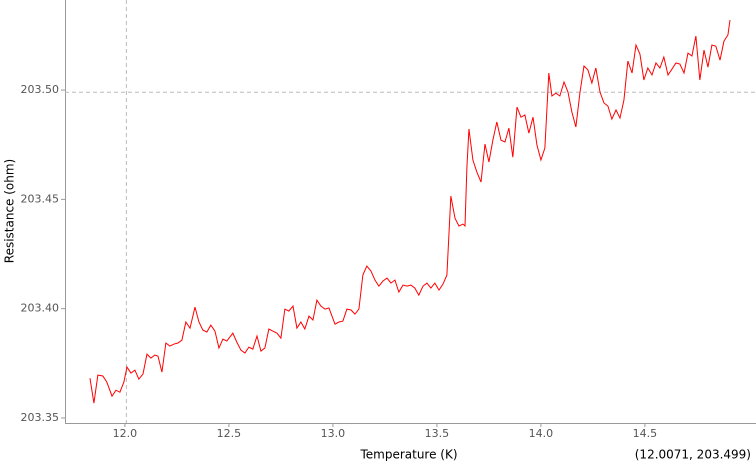 This screenshot has height=463, width=756. What do you see at coordinates (125, 433) in the screenshot?
I see `x-tick-label: 12.0` at bounding box center [125, 433].